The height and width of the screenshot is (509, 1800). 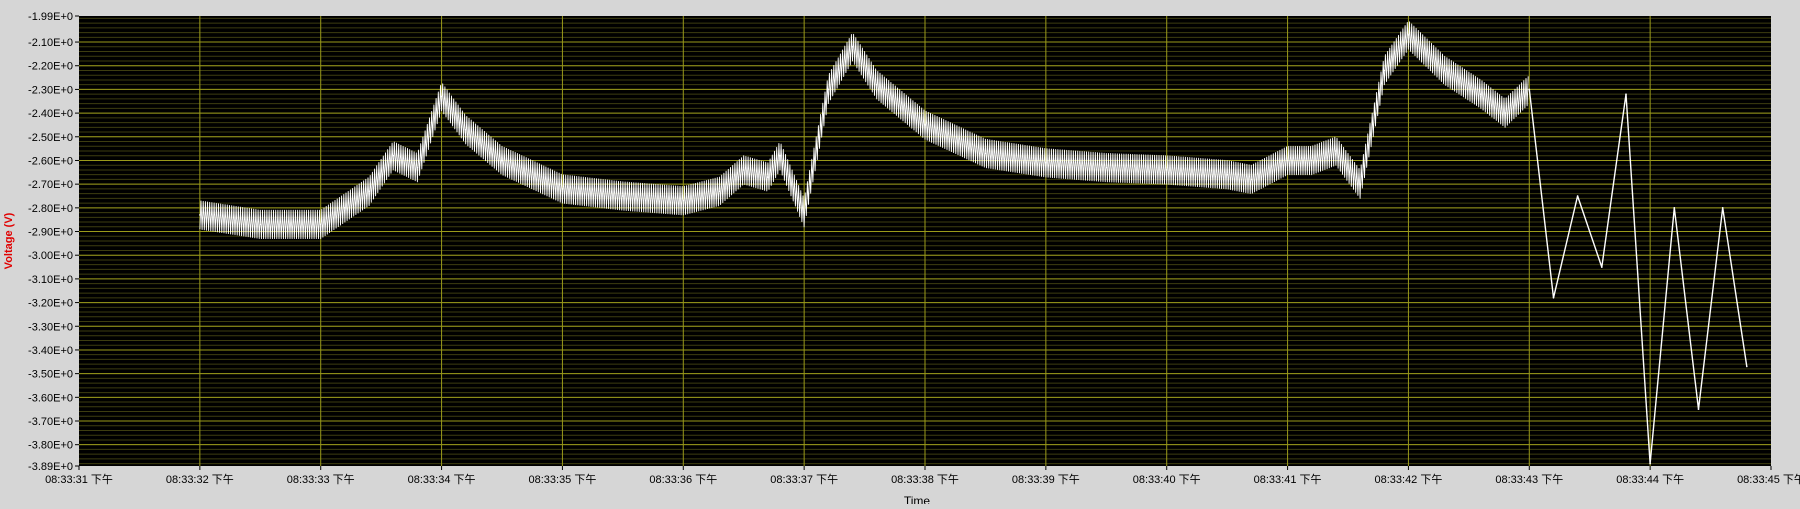 I want to click on y-tick-label: -3.50E+0, so click(x=50, y=375).